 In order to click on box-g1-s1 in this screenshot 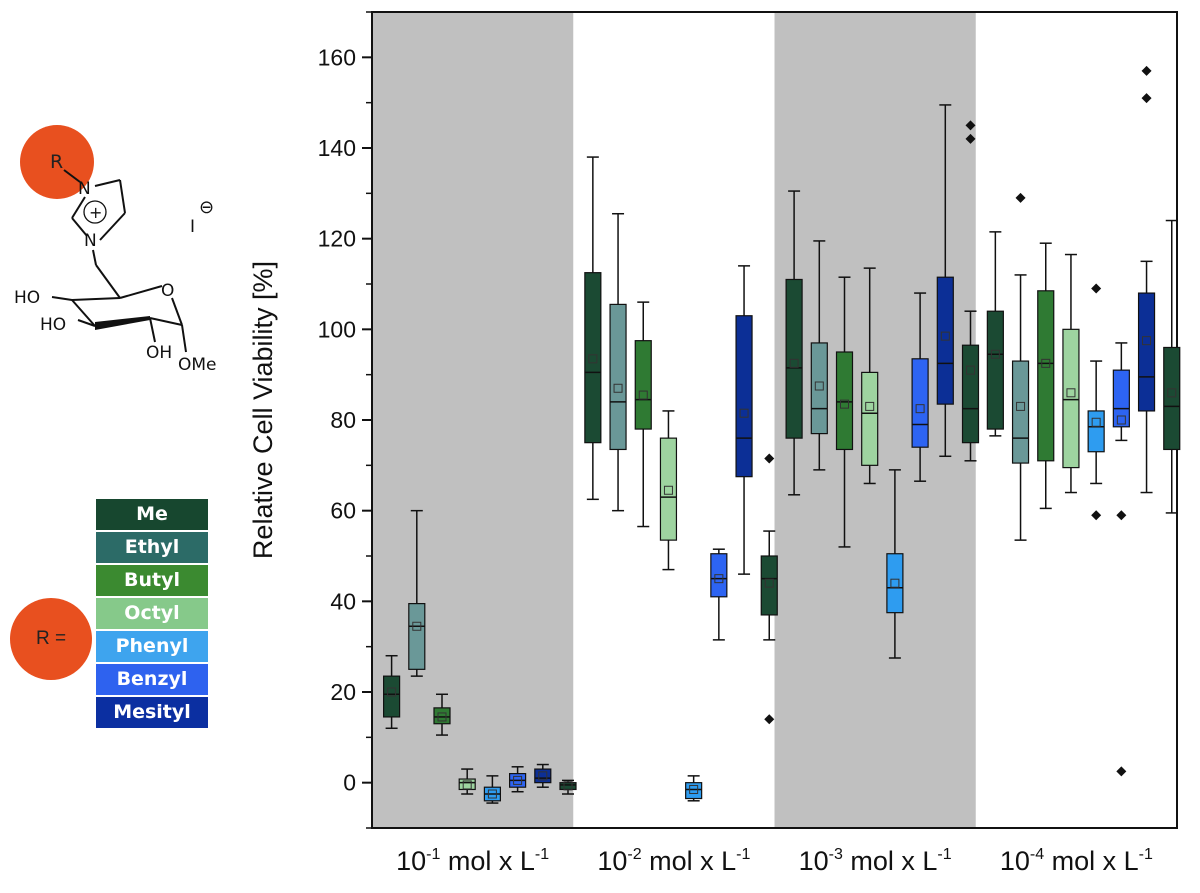, I will do `click(392, 692)`.